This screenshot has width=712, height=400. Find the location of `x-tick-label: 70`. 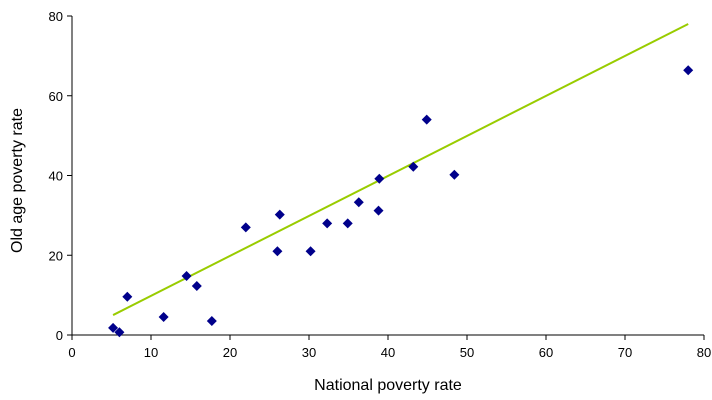

x-tick-label: 70 is located at coordinates (625, 352).